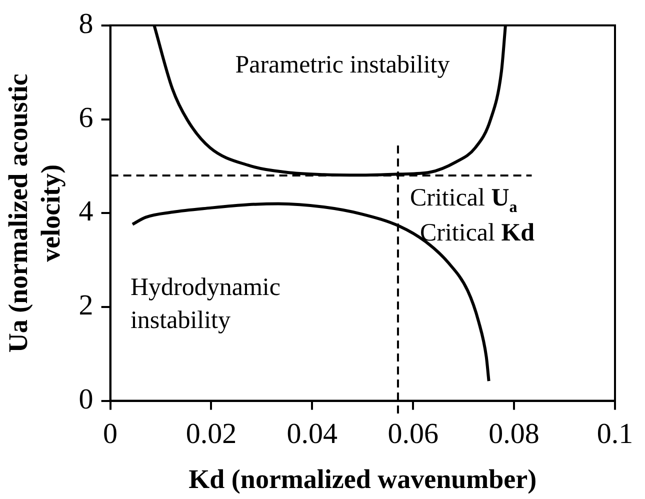  I want to click on x-tick-label: 0.1, so click(615, 434).